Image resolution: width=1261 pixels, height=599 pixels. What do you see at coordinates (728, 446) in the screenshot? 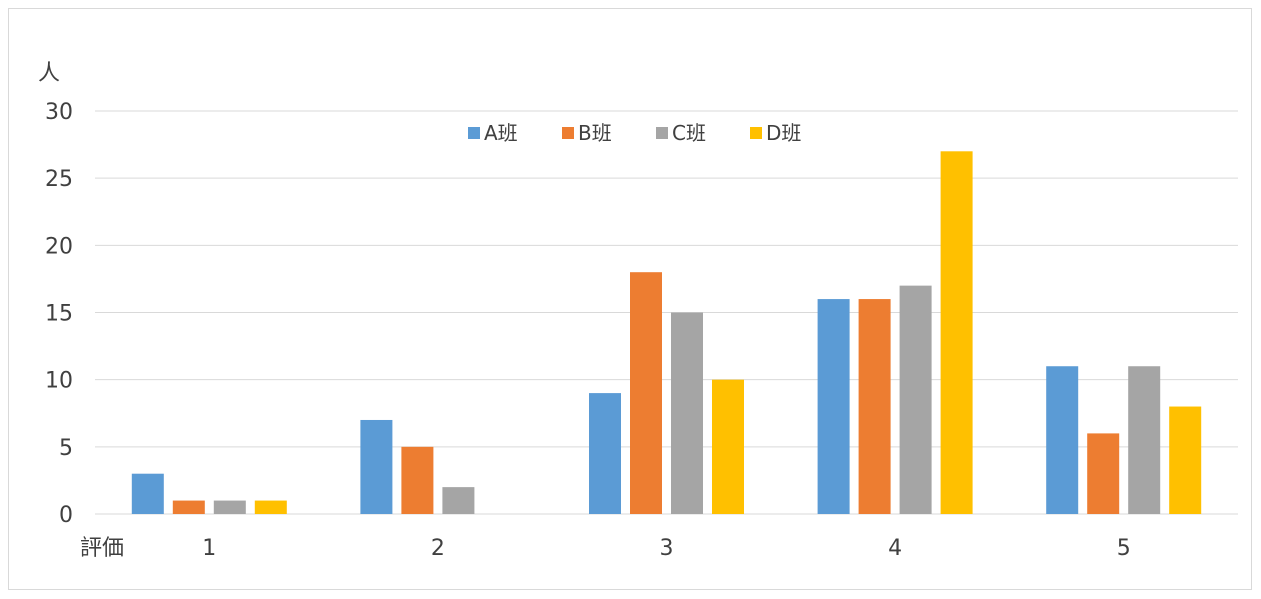
I see `bar-D班-3` at bounding box center [728, 446].